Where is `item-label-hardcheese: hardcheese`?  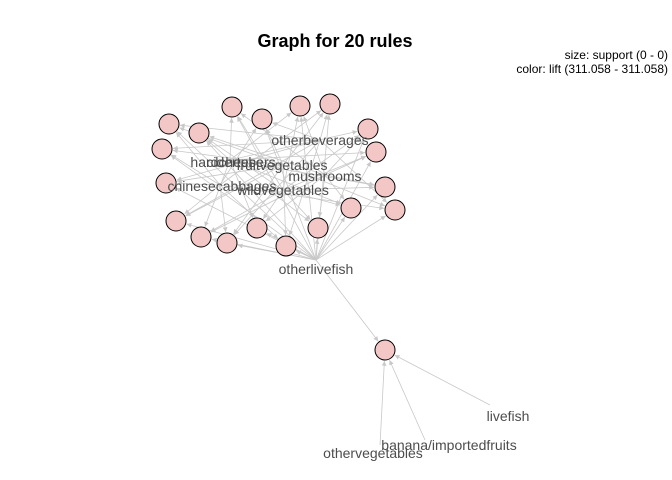
item-label-hardcheese: hardcheese is located at coordinates (226, 162).